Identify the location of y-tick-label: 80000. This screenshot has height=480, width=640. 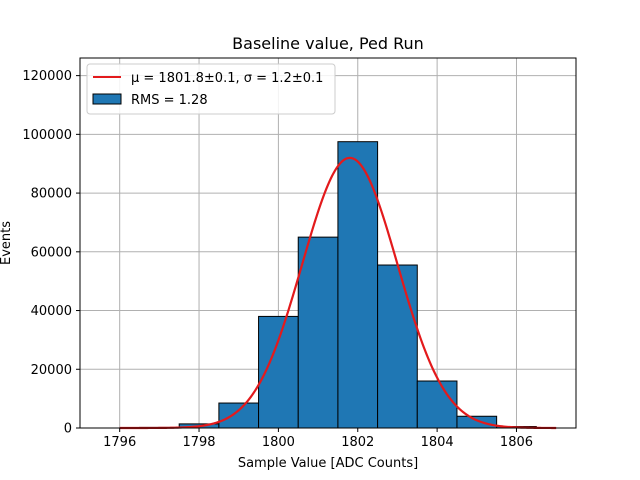
(51, 194).